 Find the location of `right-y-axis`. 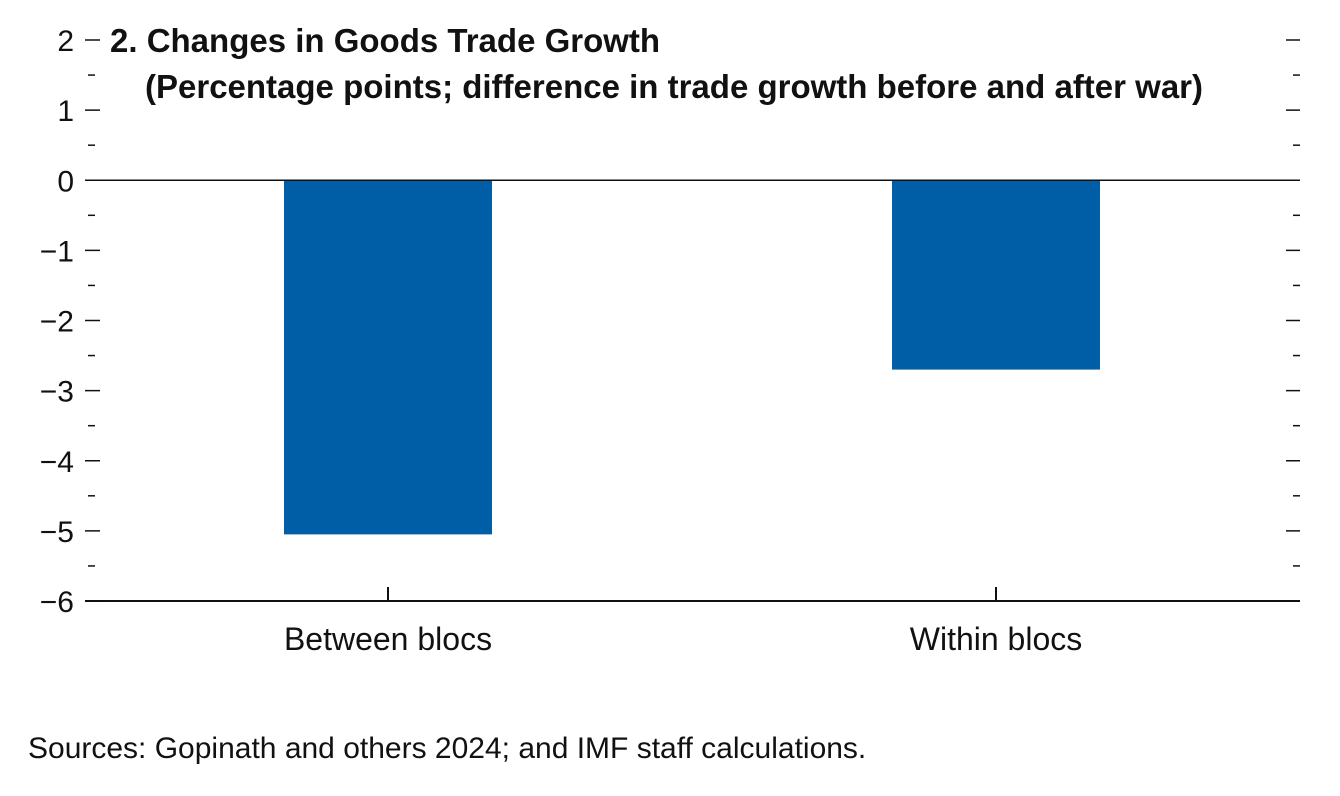

right-y-axis is located at coordinates (1293, 320).